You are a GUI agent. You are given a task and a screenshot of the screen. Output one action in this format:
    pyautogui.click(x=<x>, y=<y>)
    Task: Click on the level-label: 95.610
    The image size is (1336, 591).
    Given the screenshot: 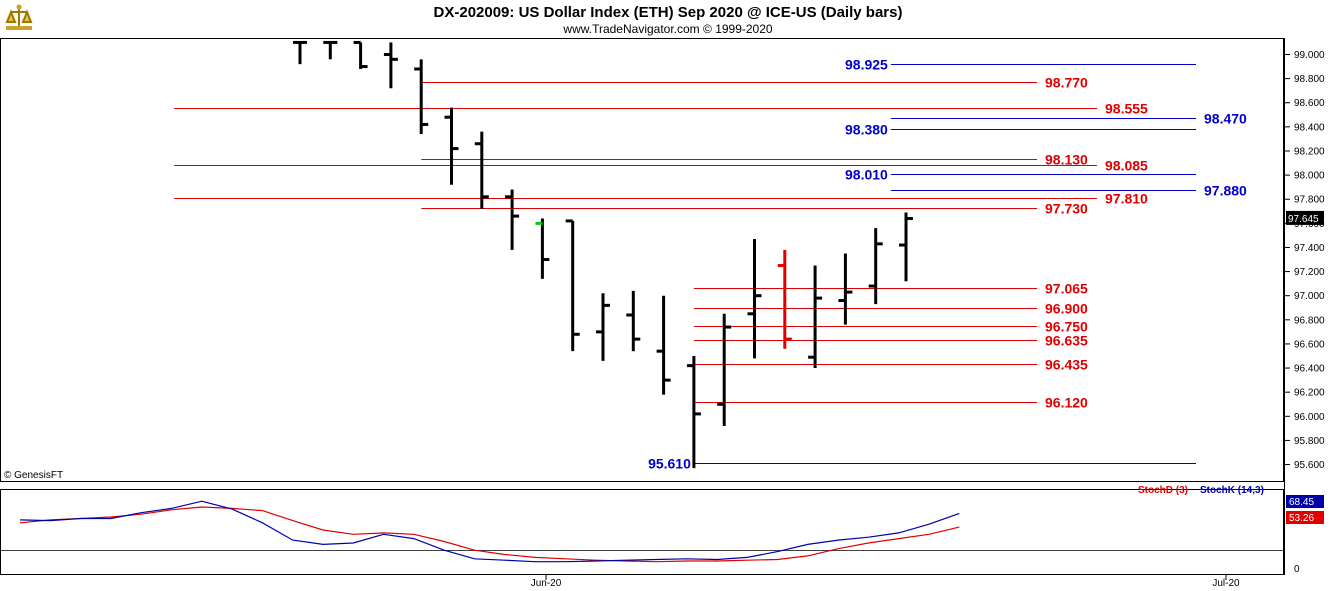 What is the action you would take?
    pyautogui.click(x=669, y=464)
    